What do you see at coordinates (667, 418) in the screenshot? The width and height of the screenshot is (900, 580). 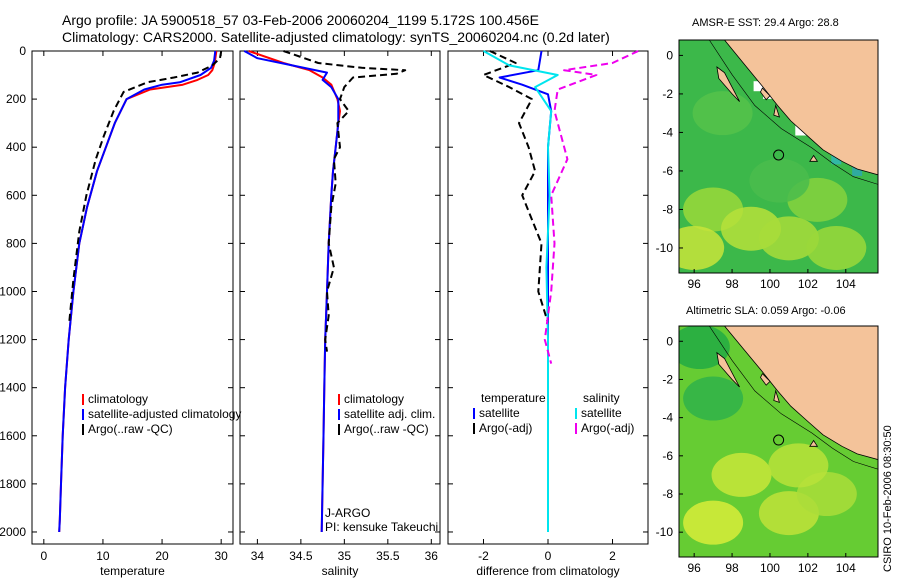 I see `sla-map-ytick-label: -4` at bounding box center [667, 418].